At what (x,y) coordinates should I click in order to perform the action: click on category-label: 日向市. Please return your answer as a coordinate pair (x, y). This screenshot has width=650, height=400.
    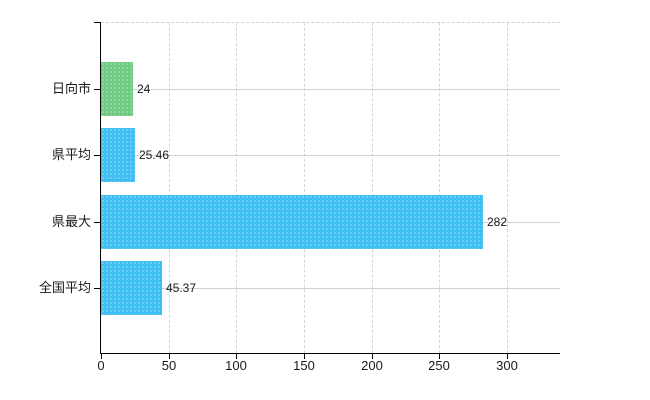
    Looking at the image, I should click on (71, 88).